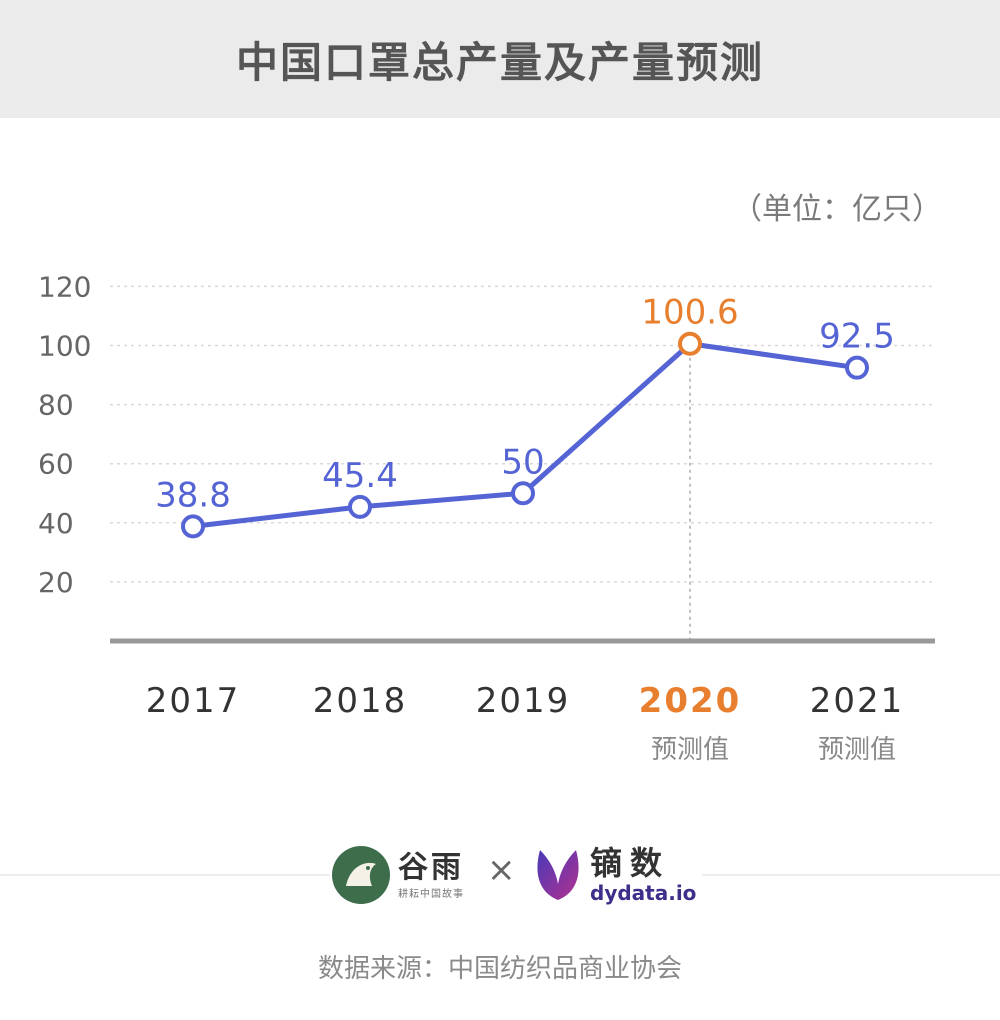  I want to click on unit-label: （单位：亿只）, so click(837, 209).